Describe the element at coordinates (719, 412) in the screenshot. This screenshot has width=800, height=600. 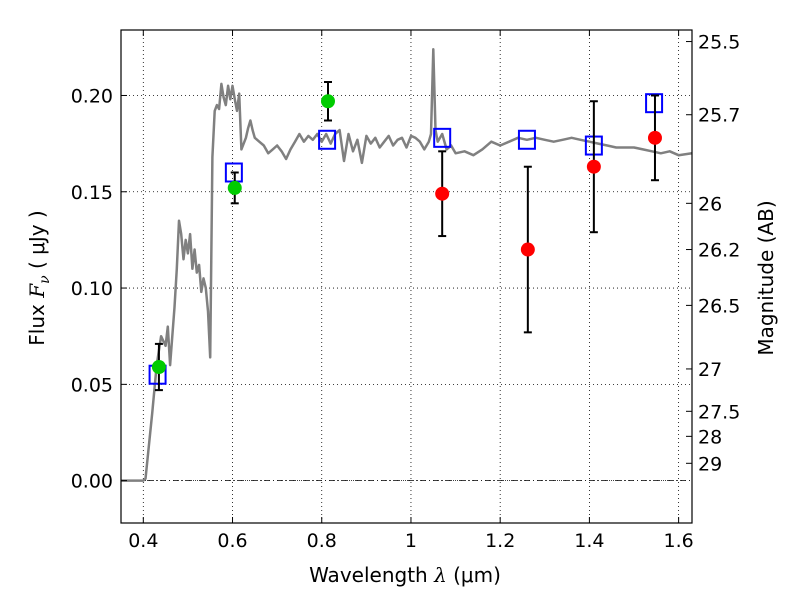
I see `mag-tick-label: 27.5` at that location.